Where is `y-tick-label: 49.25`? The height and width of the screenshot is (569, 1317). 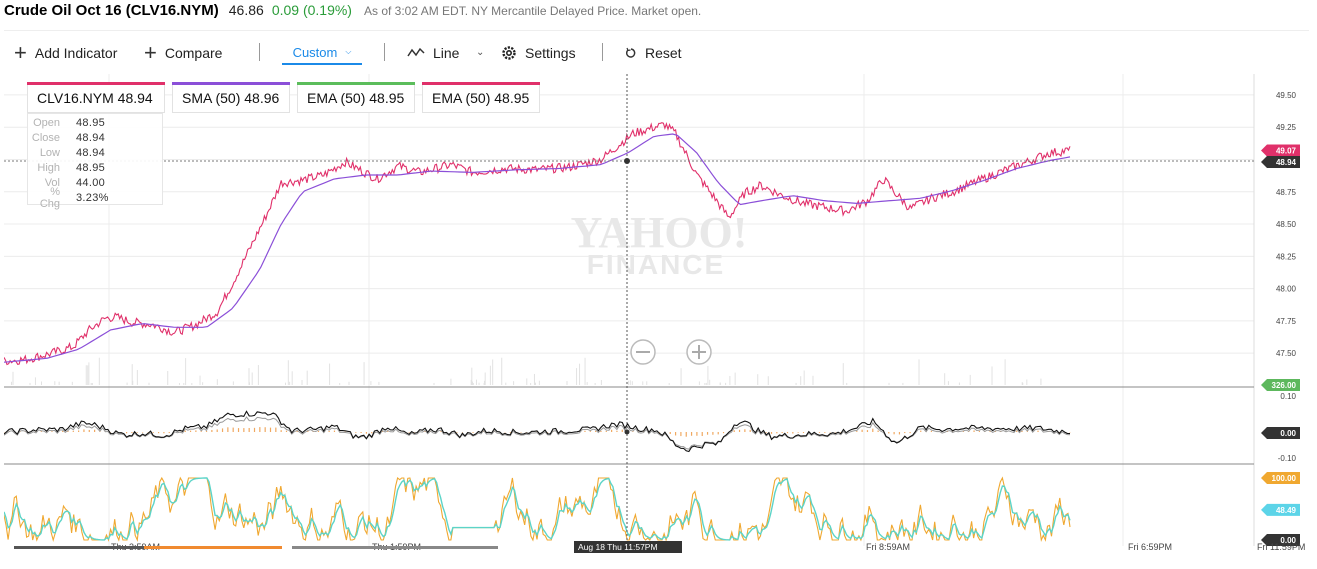 y-tick-label: 49.25 is located at coordinates (1286, 127).